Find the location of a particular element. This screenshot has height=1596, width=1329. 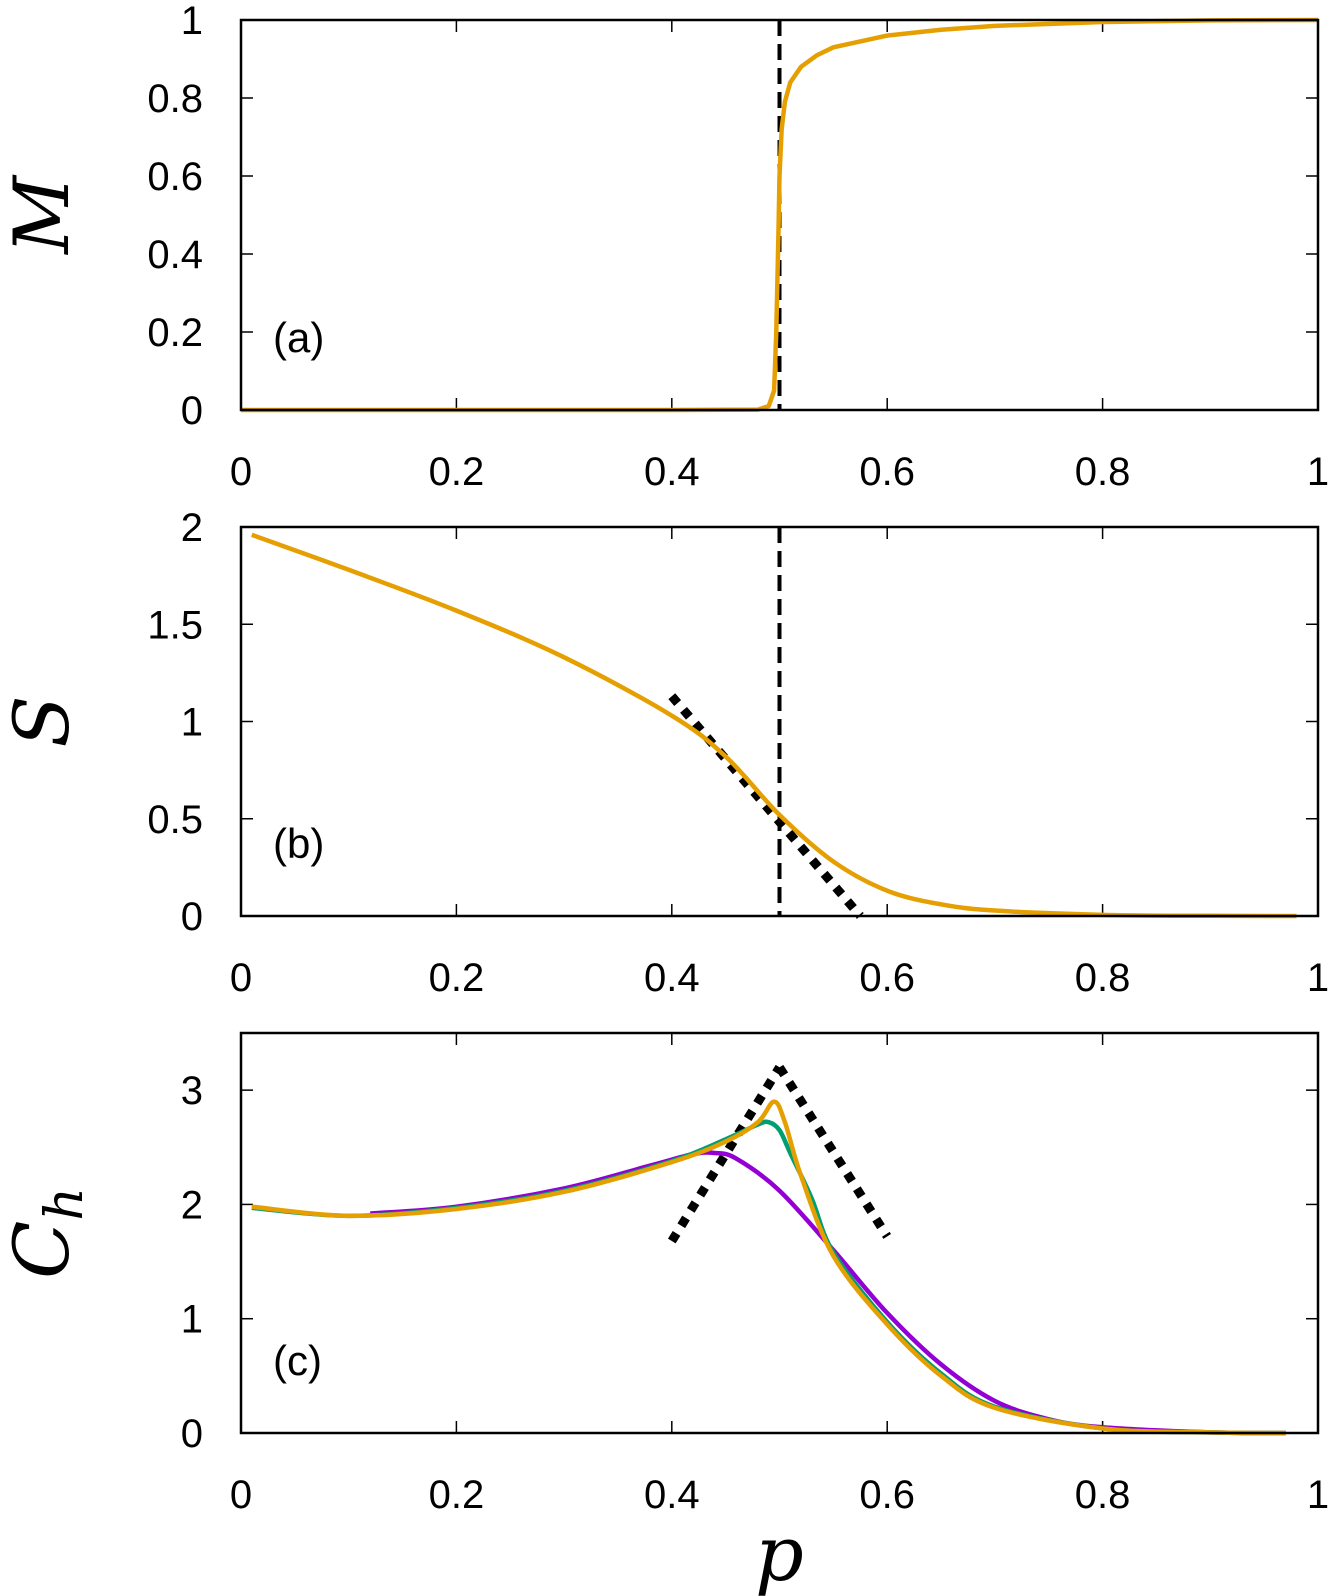

y-tick-label: 0.8 is located at coordinates (175, 99).